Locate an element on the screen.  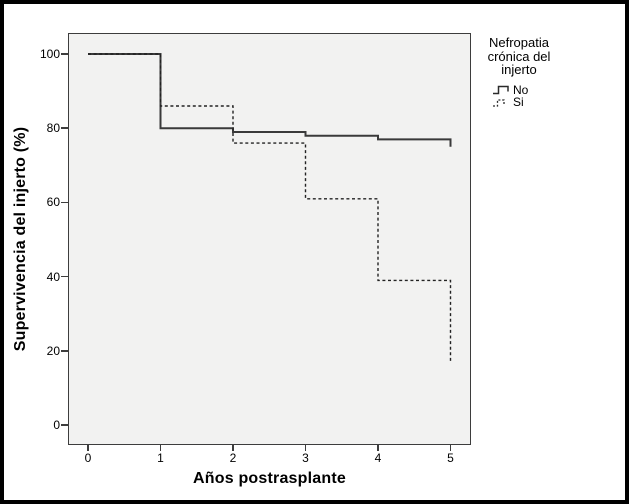
x-tick-label: 0 is located at coordinates (88, 458).